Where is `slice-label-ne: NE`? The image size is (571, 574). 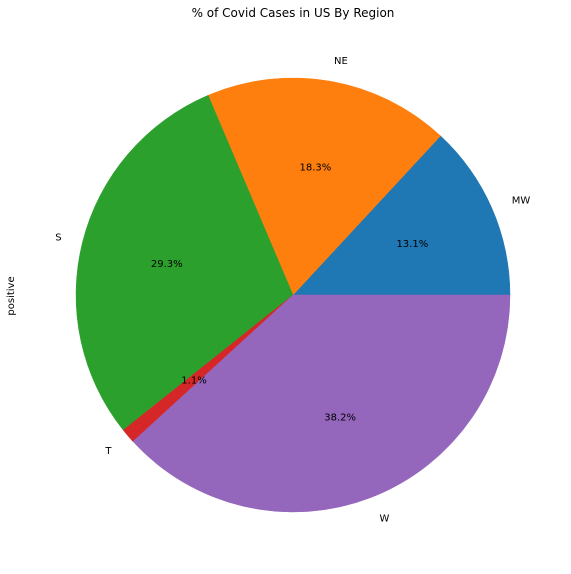
slice-label-ne: NE is located at coordinates (341, 61).